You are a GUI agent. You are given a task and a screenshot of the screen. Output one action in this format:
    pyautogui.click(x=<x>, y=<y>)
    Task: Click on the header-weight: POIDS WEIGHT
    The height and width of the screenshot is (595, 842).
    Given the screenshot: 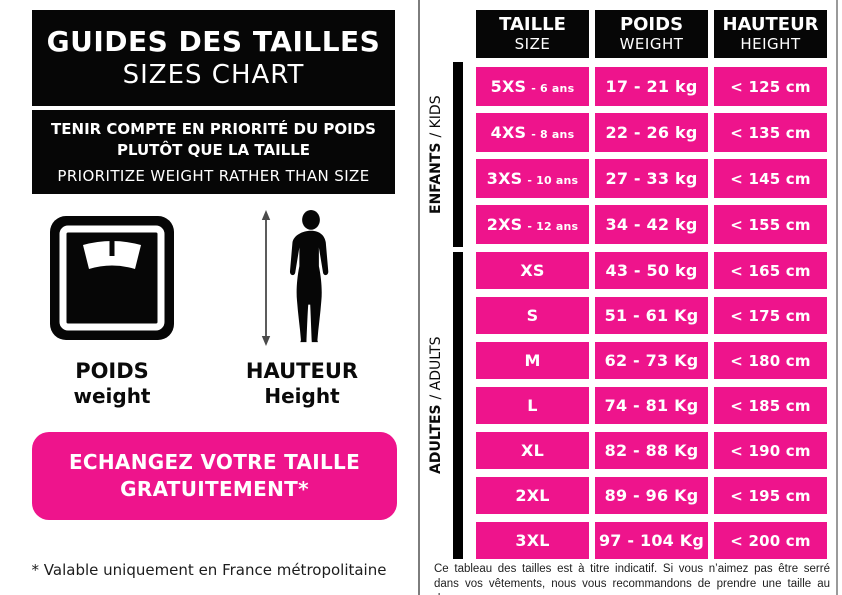 What is the action you would take?
    pyautogui.click(x=651, y=34)
    